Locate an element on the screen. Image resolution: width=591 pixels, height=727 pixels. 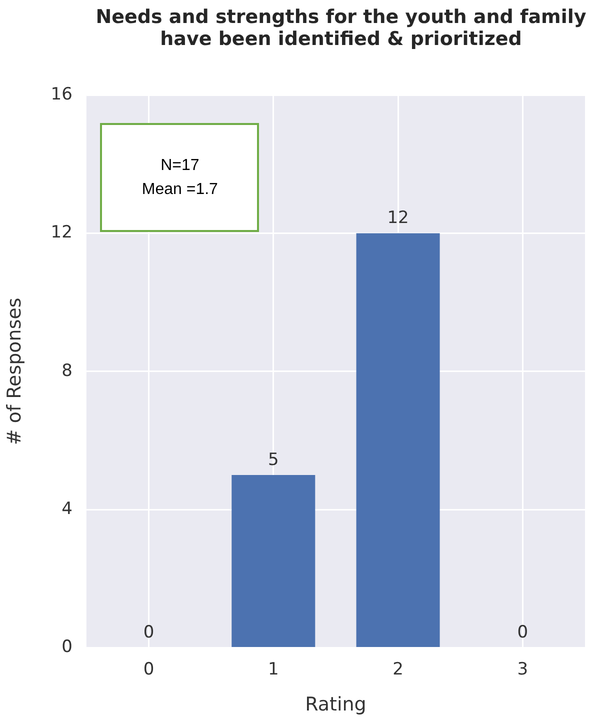
x-tick-label: 0 is located at coordinates (148, 669).